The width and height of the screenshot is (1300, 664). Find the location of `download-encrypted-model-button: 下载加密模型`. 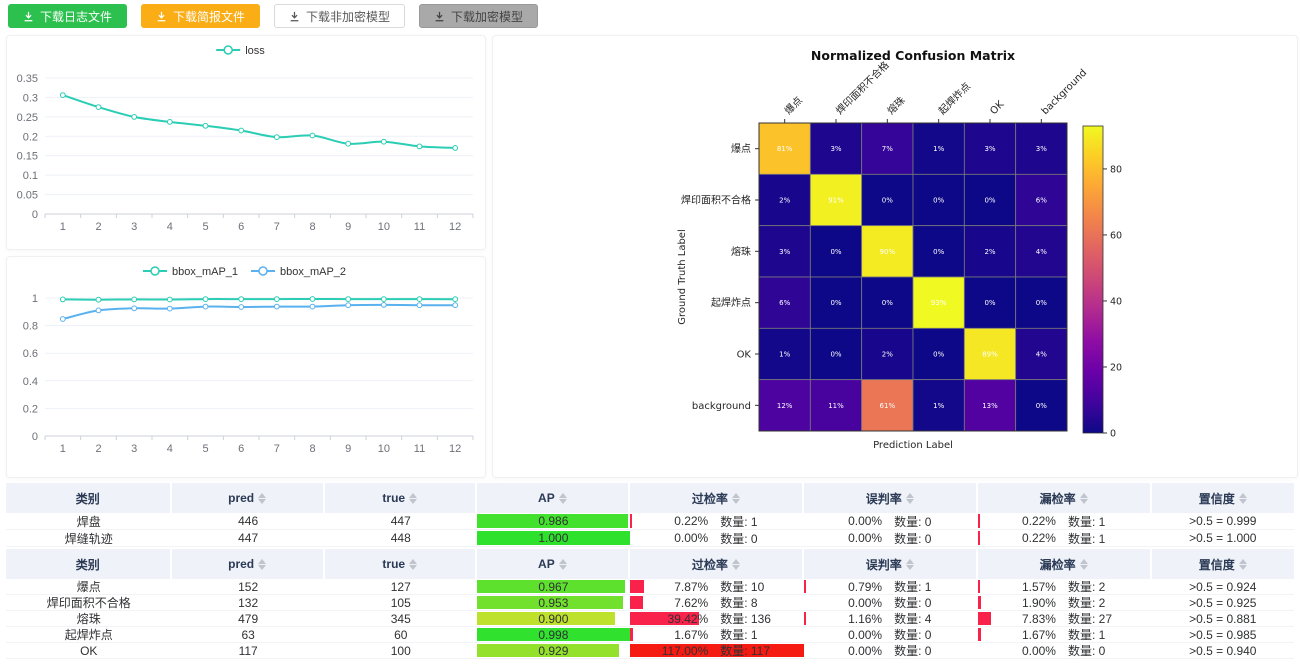

download-encrypted-model-button: 下载加密模型 is located at coordinates (479, 16).